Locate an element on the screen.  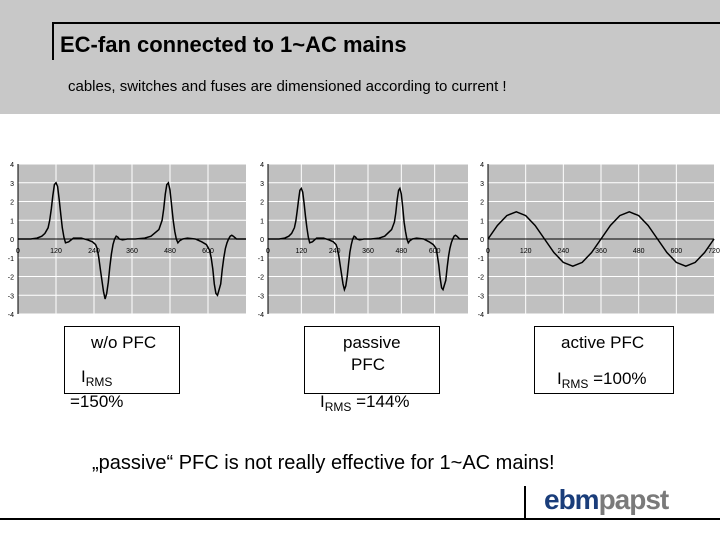
header-accent-bar is located at coordinates (53, 41).